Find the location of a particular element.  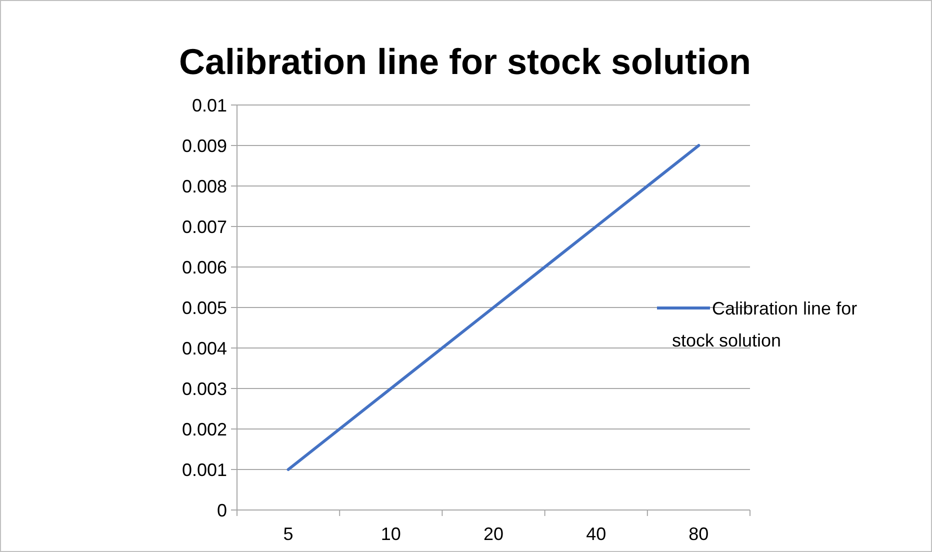

y-tick-label: 0.003 is located at coordinates (204, 388).